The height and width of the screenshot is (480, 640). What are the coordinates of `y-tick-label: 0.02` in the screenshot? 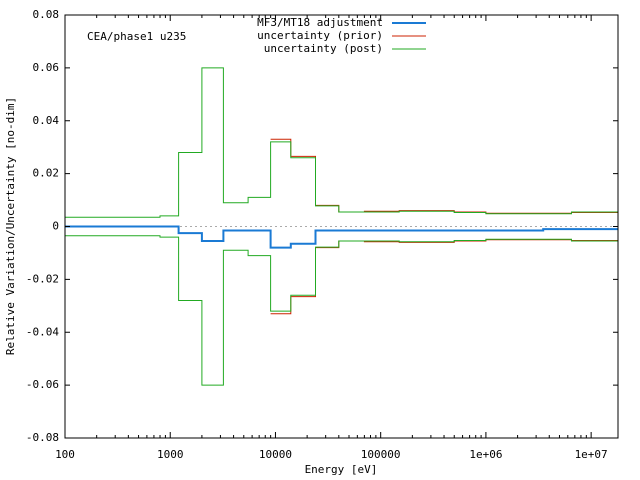 It's located at (46, 173).